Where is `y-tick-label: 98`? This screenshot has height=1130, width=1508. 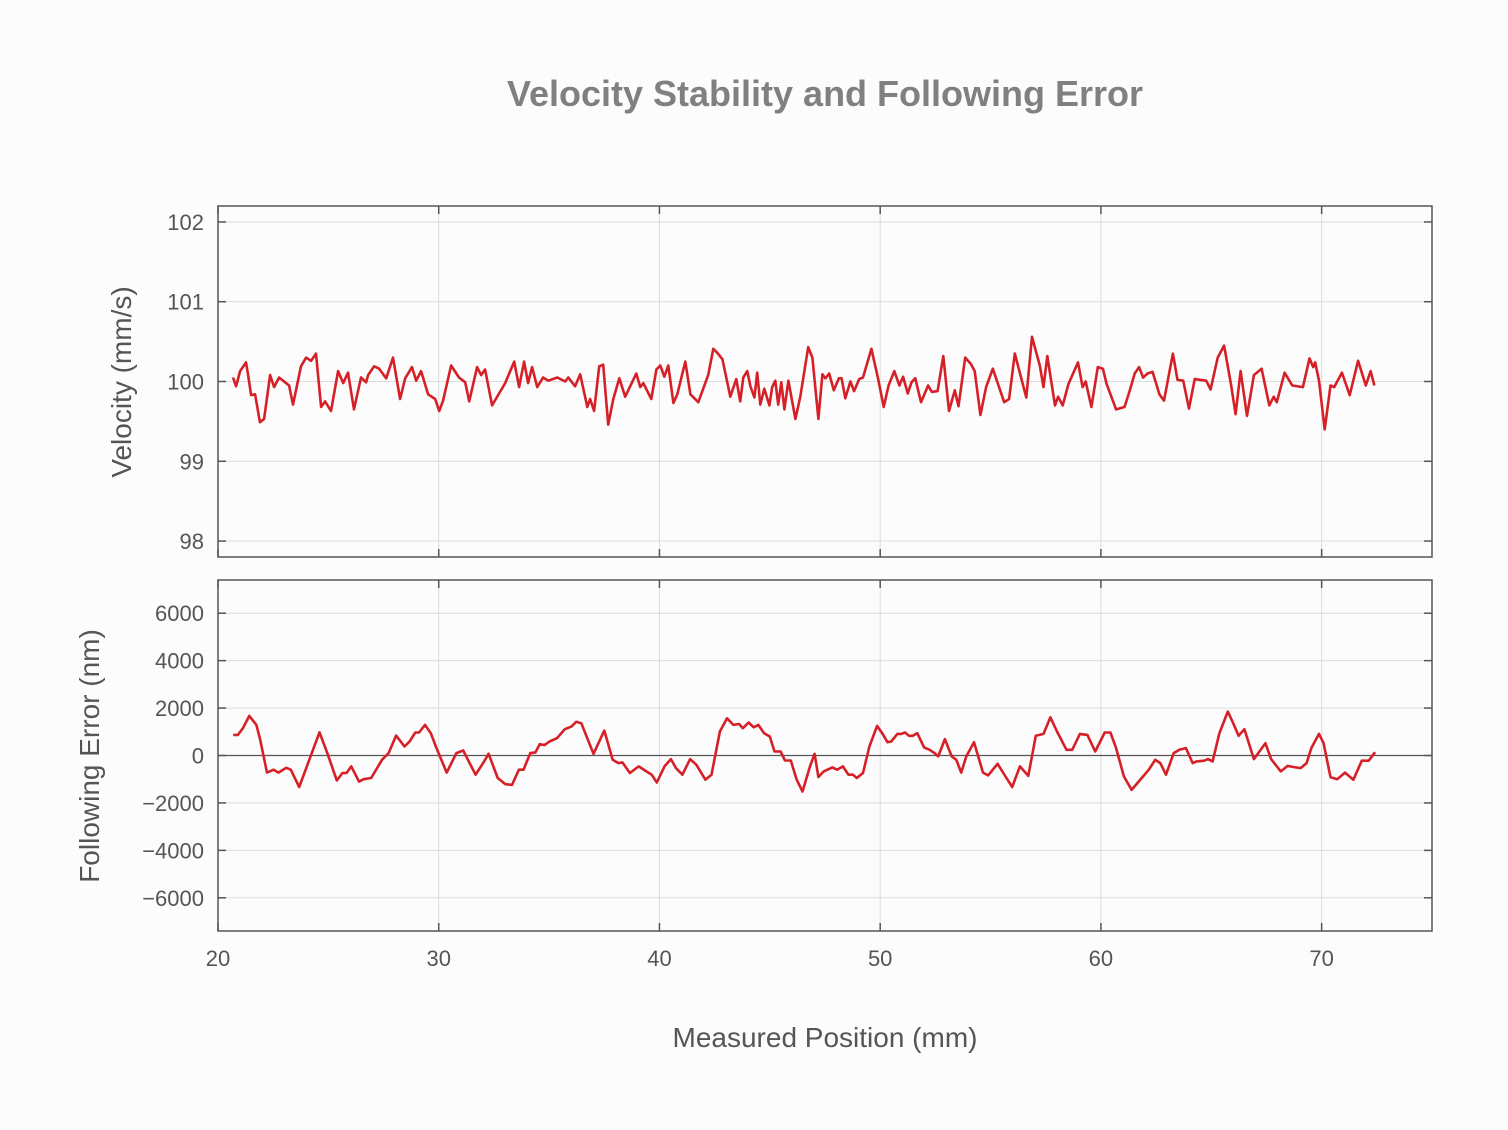
y-tick-label: 98 is located at coordinates (192, 541).